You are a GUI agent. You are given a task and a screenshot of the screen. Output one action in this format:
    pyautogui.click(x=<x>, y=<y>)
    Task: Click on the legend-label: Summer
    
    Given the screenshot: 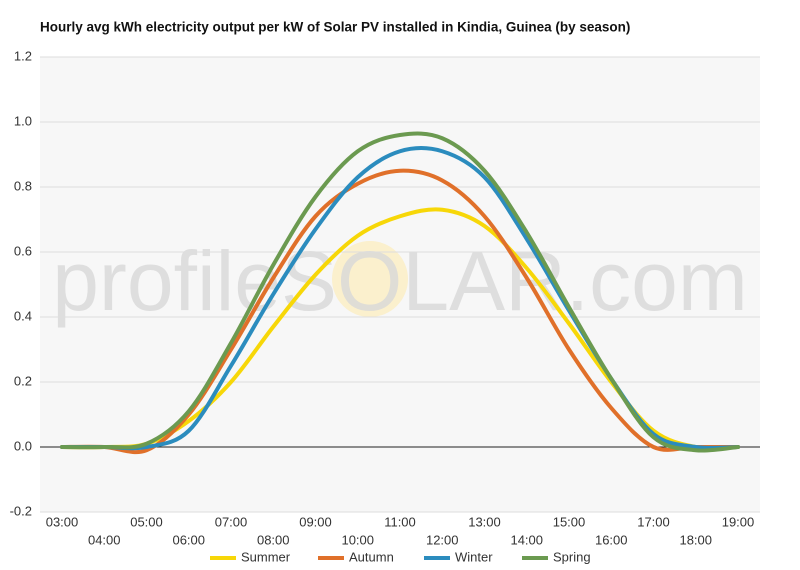 What is the action you would take?
    pyautogui.click(x=266, y=556)
    